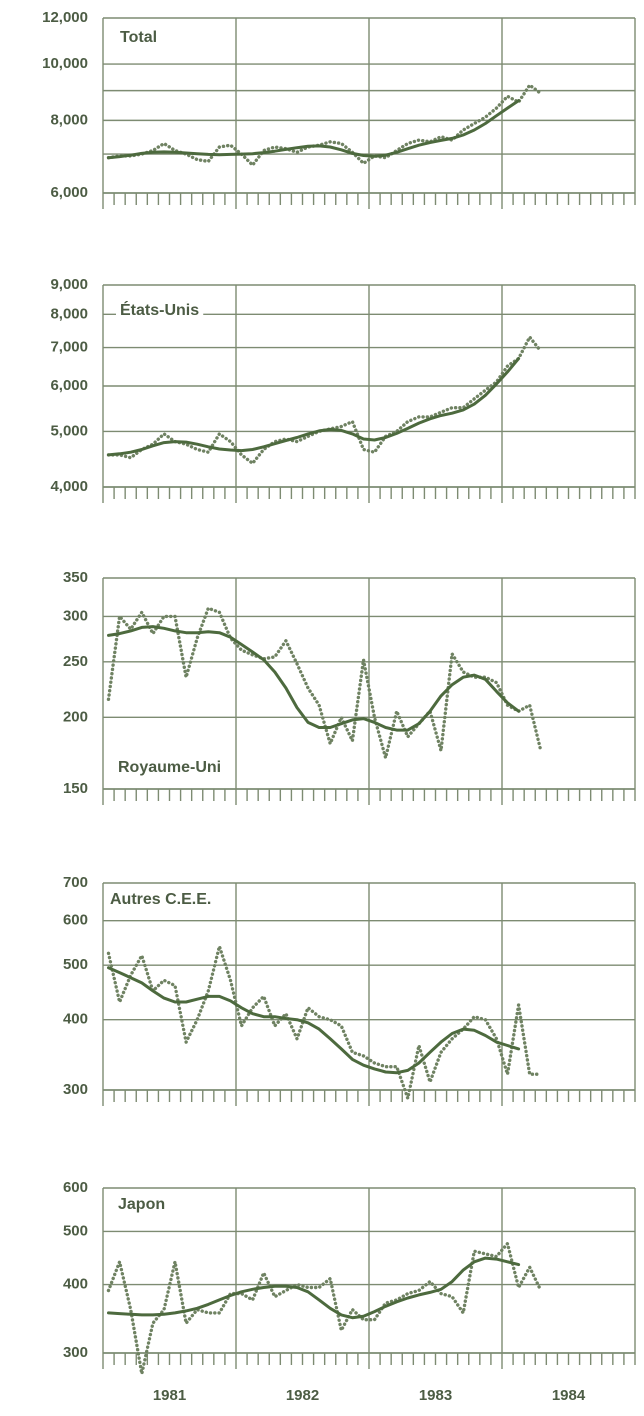  I want to click on panel-title: Royaume-Uni, so click(169, 767).